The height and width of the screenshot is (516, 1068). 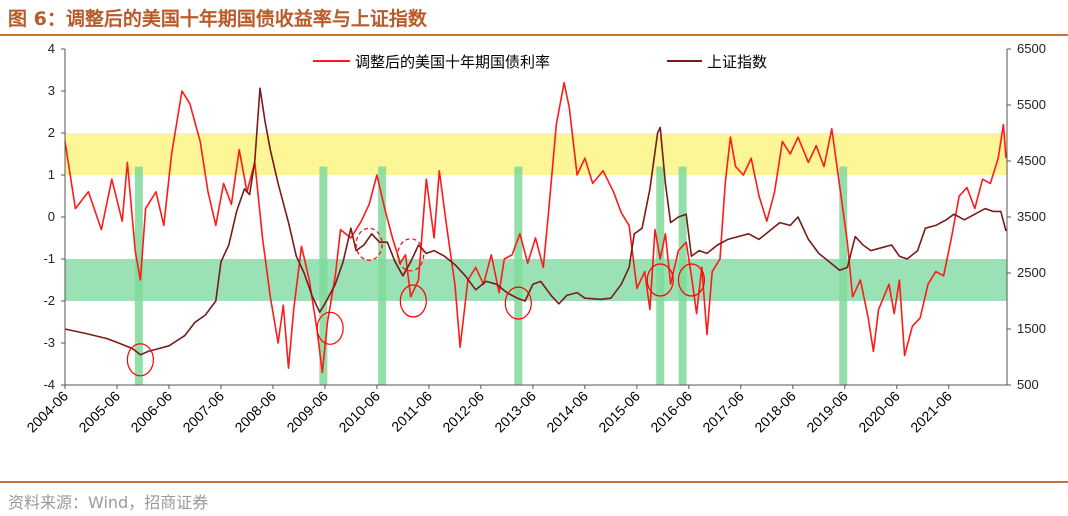 I want to click on x-tick-label: 2005-06, so click(x=99, y=412).